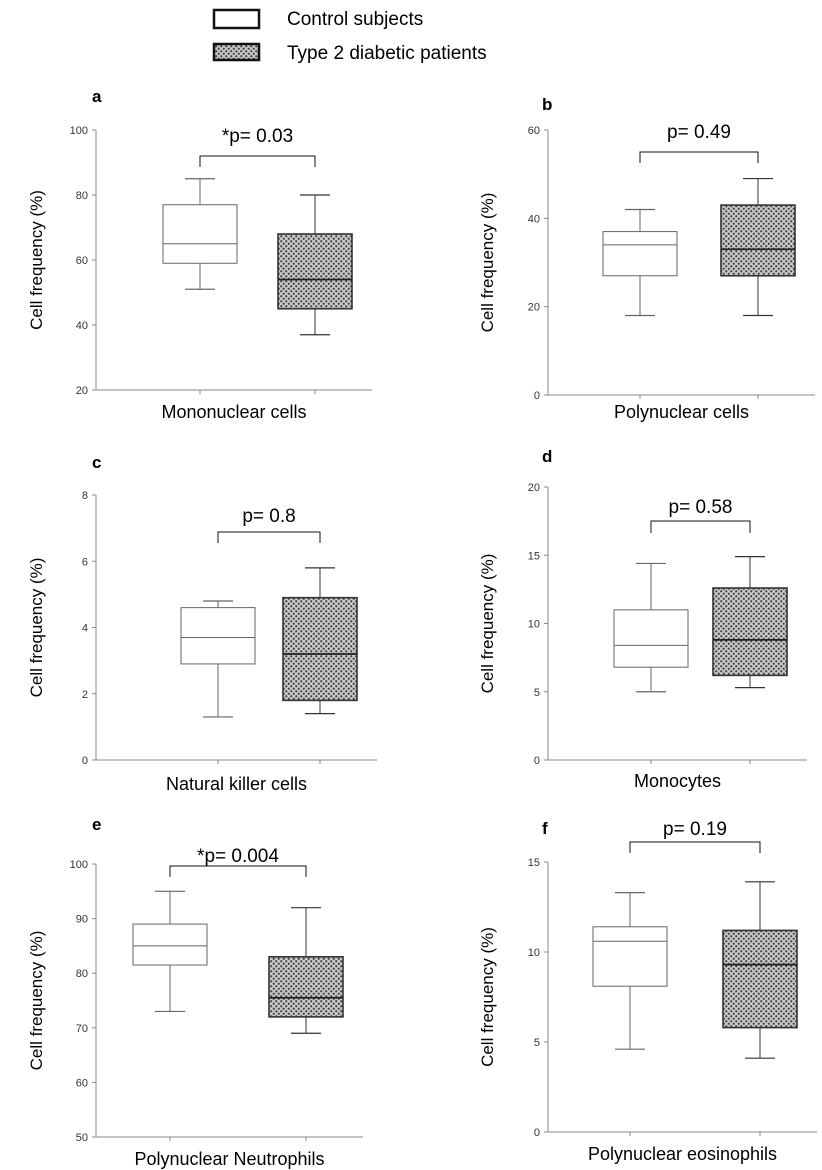 This screenshot has width=822, height=1170. I want to click on y-tick-label: 70, so click(82, 1029).